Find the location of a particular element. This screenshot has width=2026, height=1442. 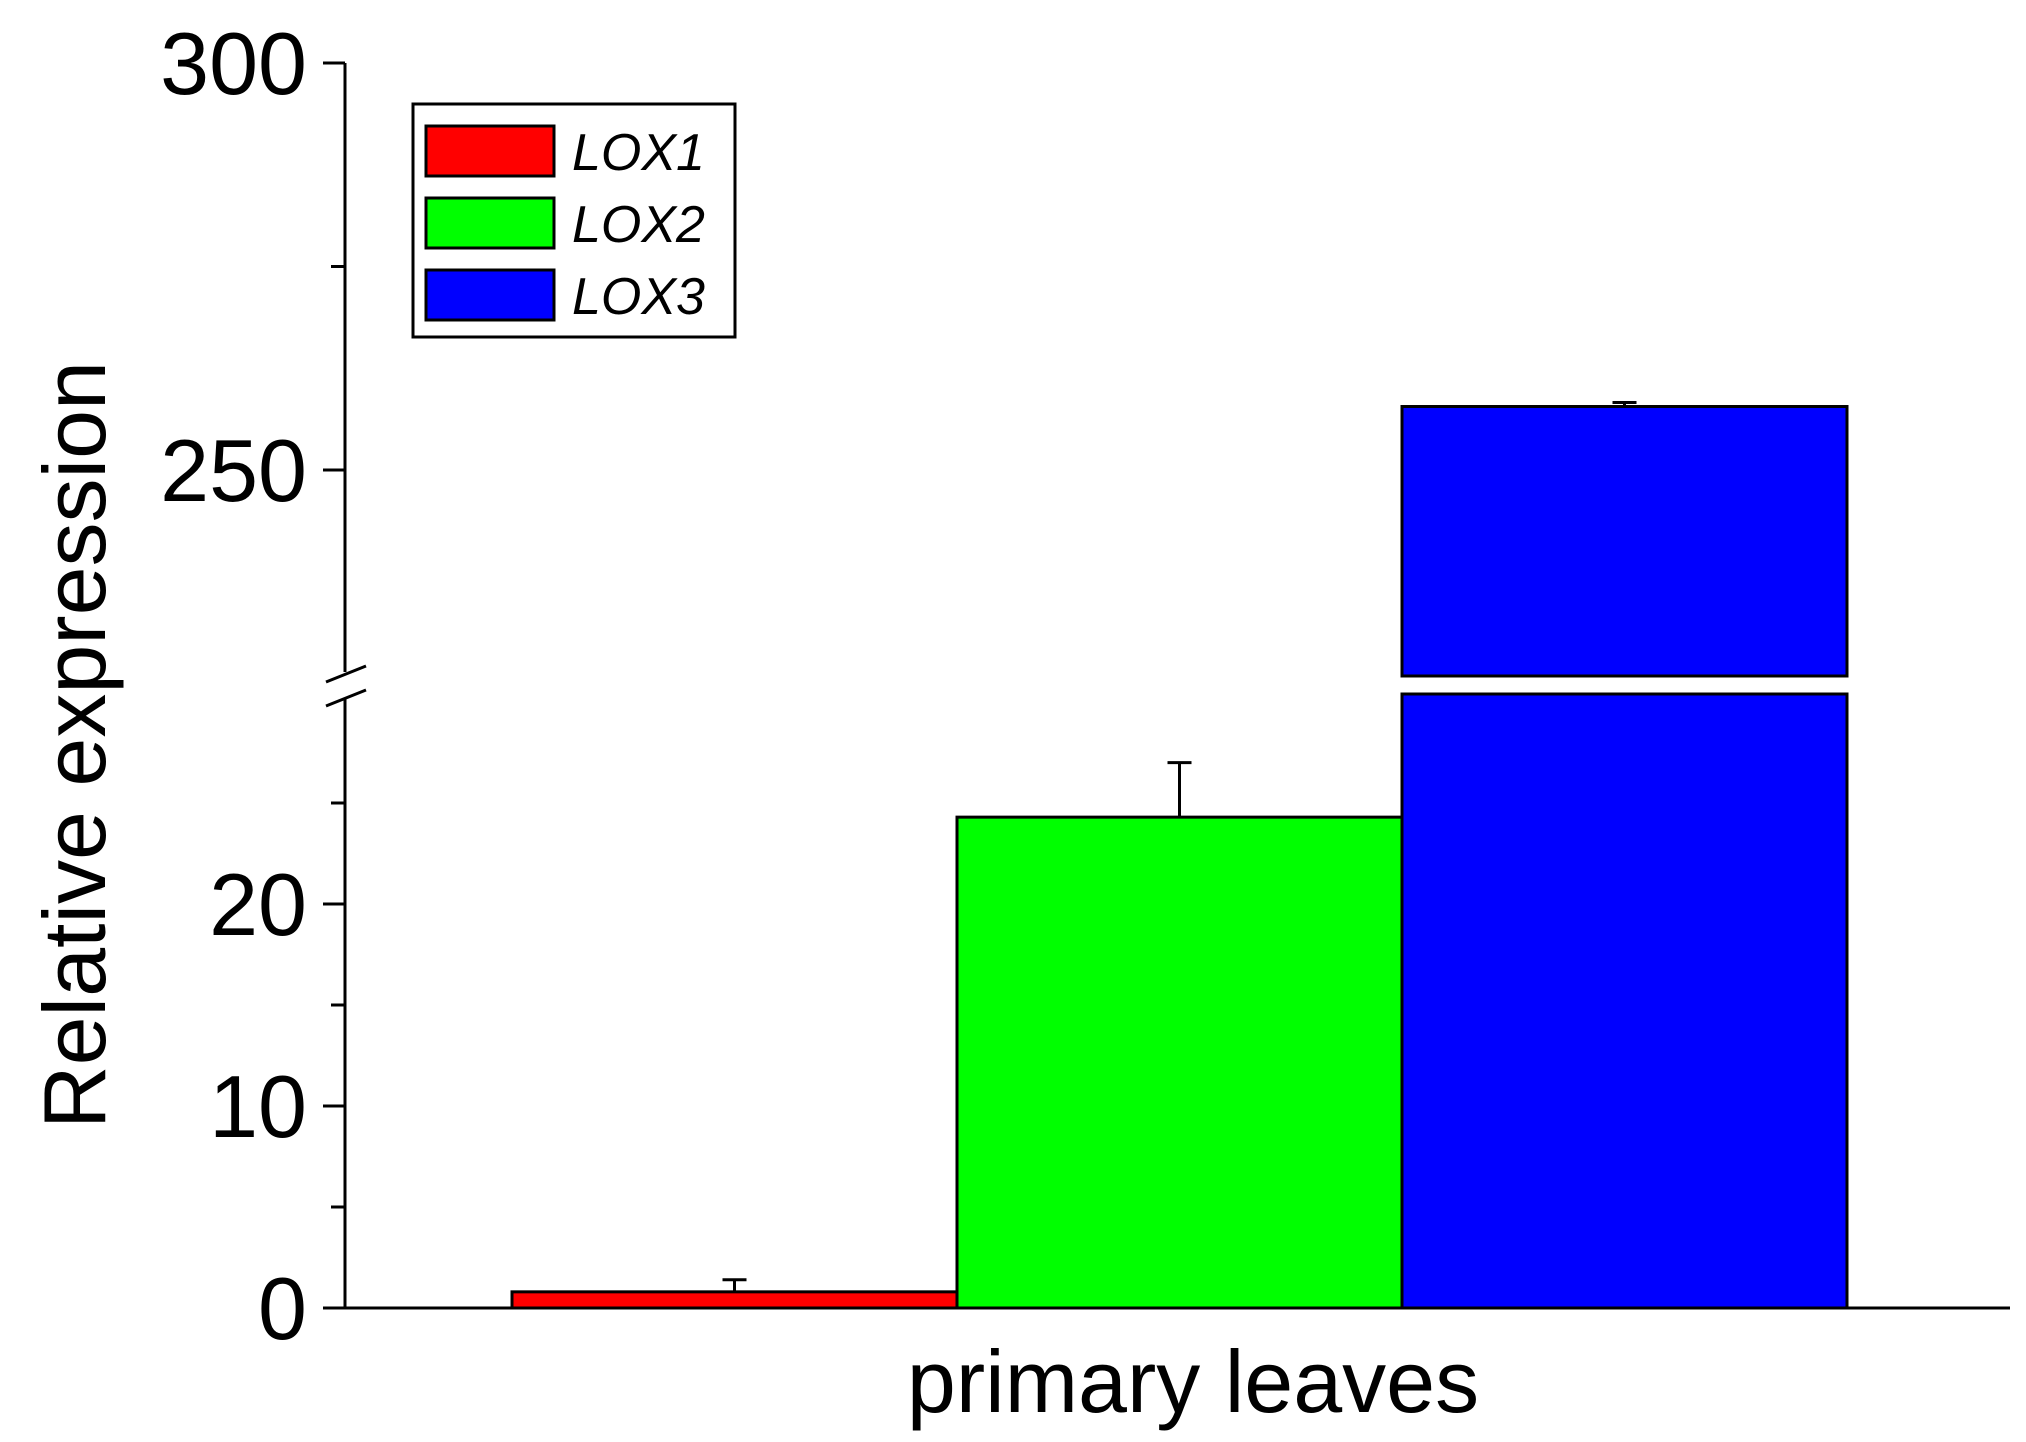

bar-lox1 is located at coordinates (734, 1300).